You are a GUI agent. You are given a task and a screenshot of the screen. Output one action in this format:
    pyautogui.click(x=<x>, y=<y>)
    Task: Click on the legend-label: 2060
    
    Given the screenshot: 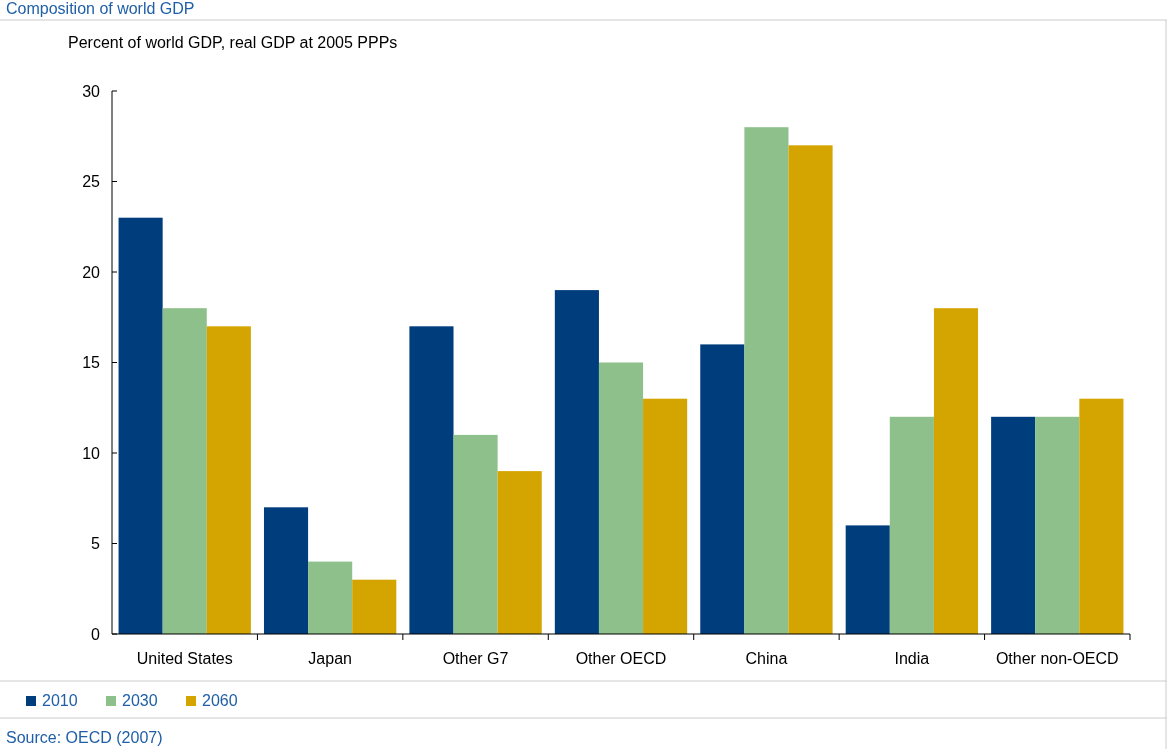 What is the action you would take?
    pyautogui.click(x=220, y=700)
    